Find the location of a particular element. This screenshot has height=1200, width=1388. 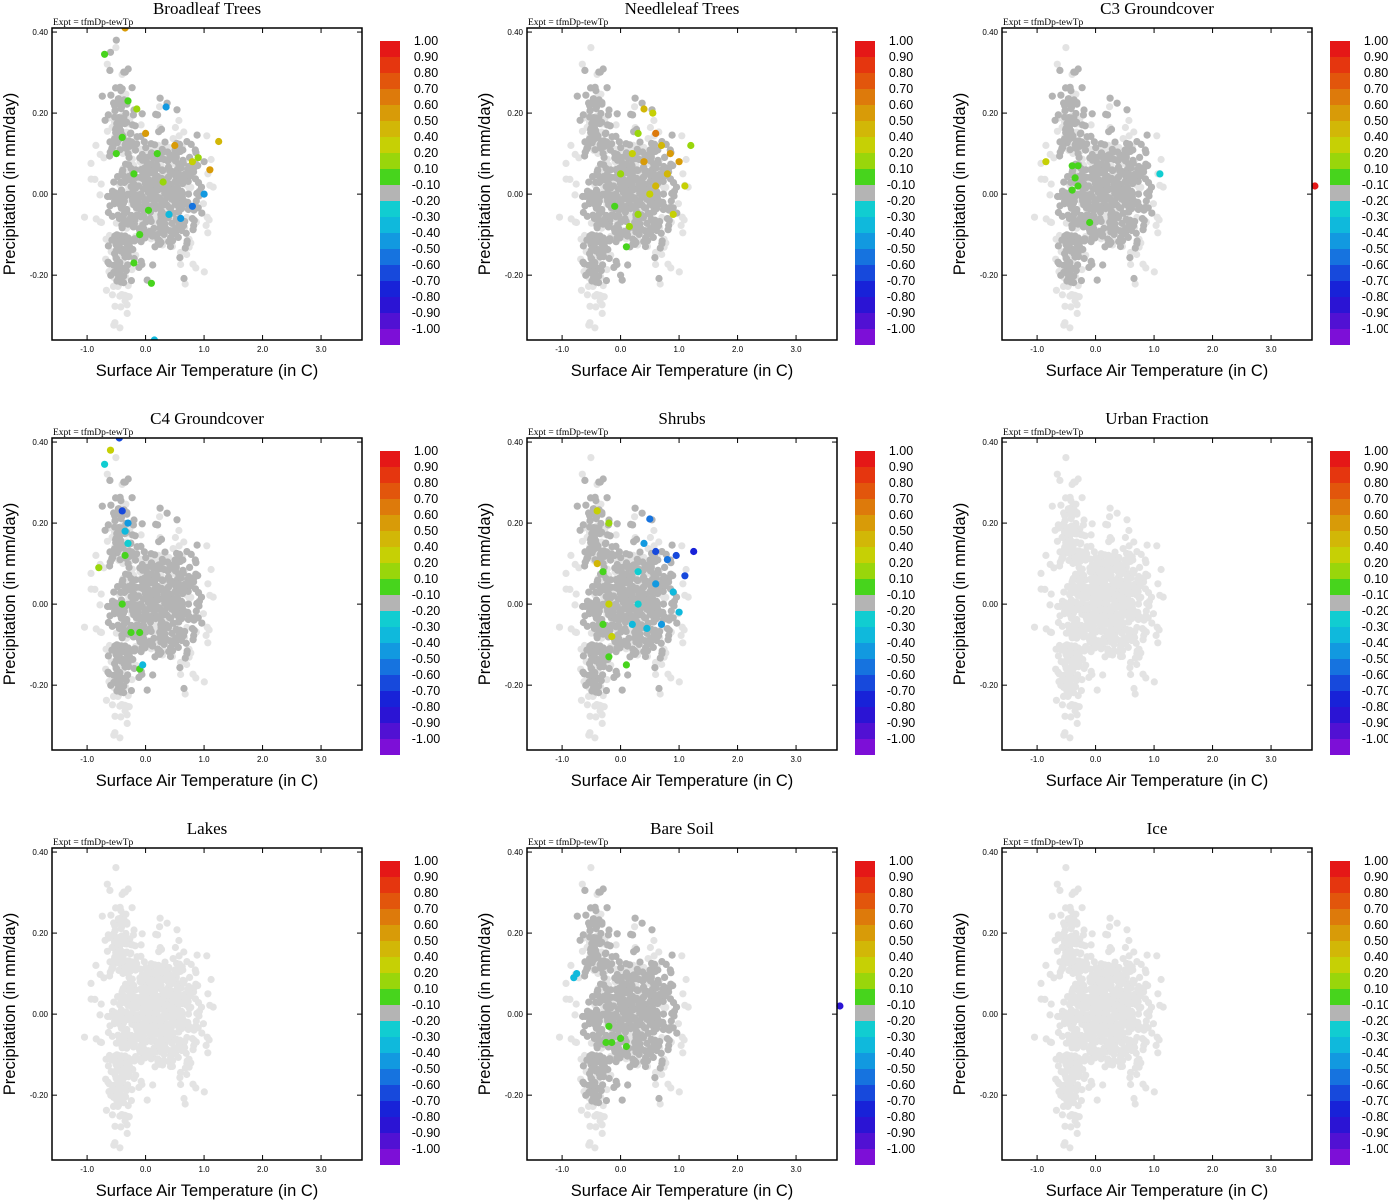

plot-frame is located at coordinates (682, 184).